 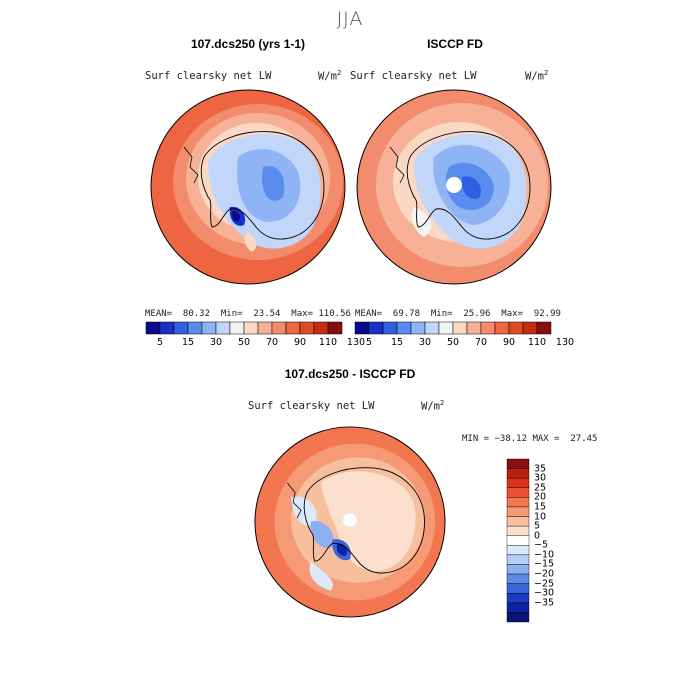 I want to click on diff-panel-title: 107.dcs250 - ISCCP FD, so click(x=350, y=374).